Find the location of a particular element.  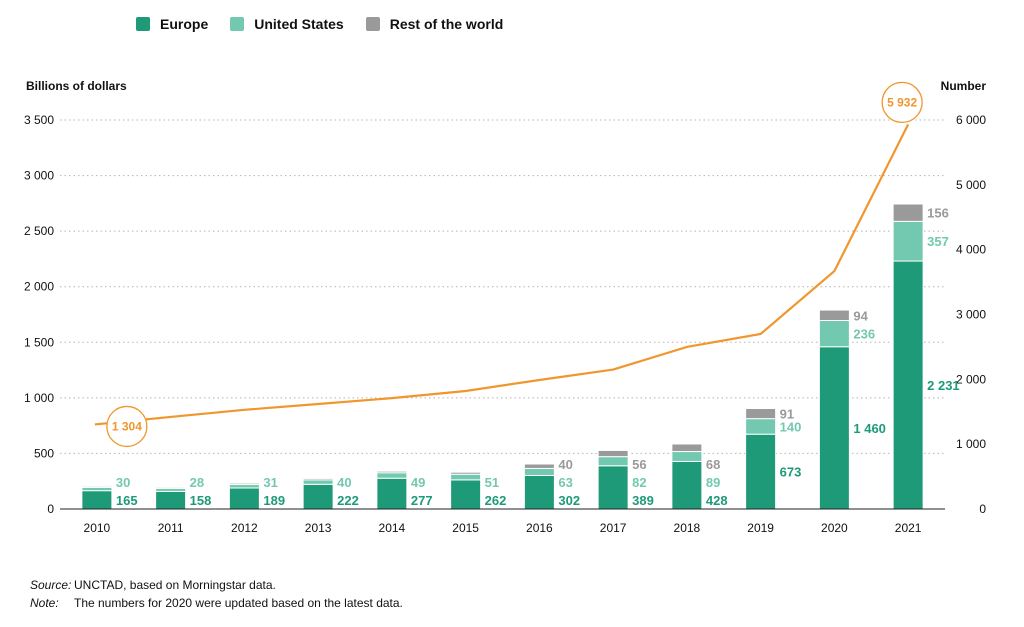

x-tick-label: 2020 is located at coordinates (834, 528).